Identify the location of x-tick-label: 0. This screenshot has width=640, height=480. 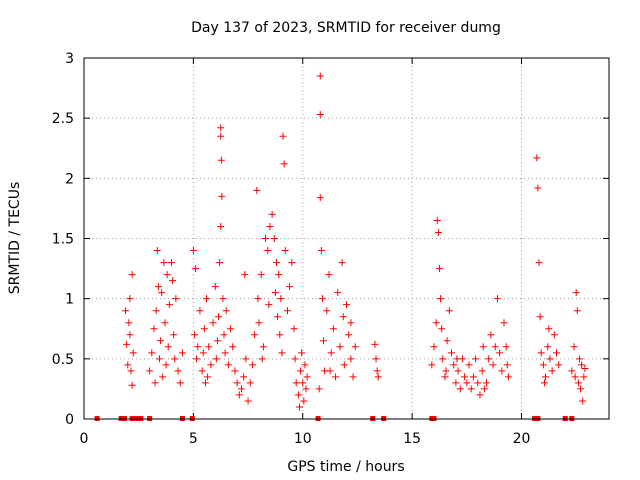
(84, 439).